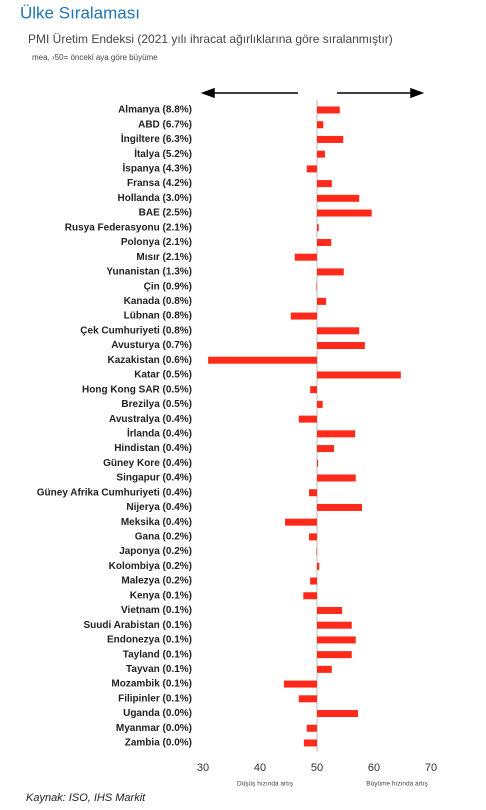 This screenshot has height=810, width=486. What do you see at coordinates (147, 463) in the screenshot?
I see `y-tick-label: Güney Kore (0.4%)` at bounding box center [147, 463].